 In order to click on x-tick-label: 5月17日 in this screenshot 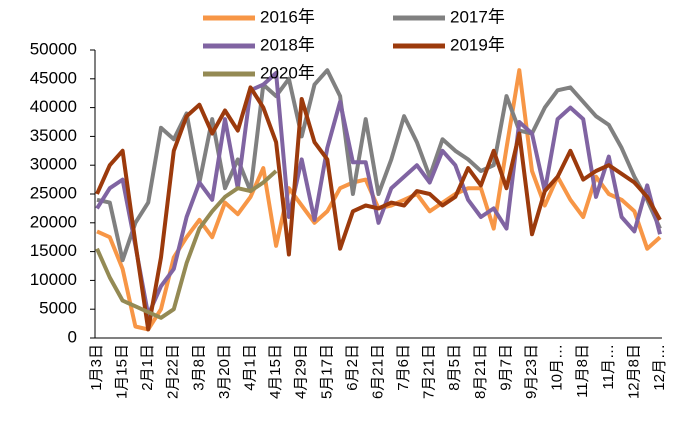, I will do `click(326, 371)`.